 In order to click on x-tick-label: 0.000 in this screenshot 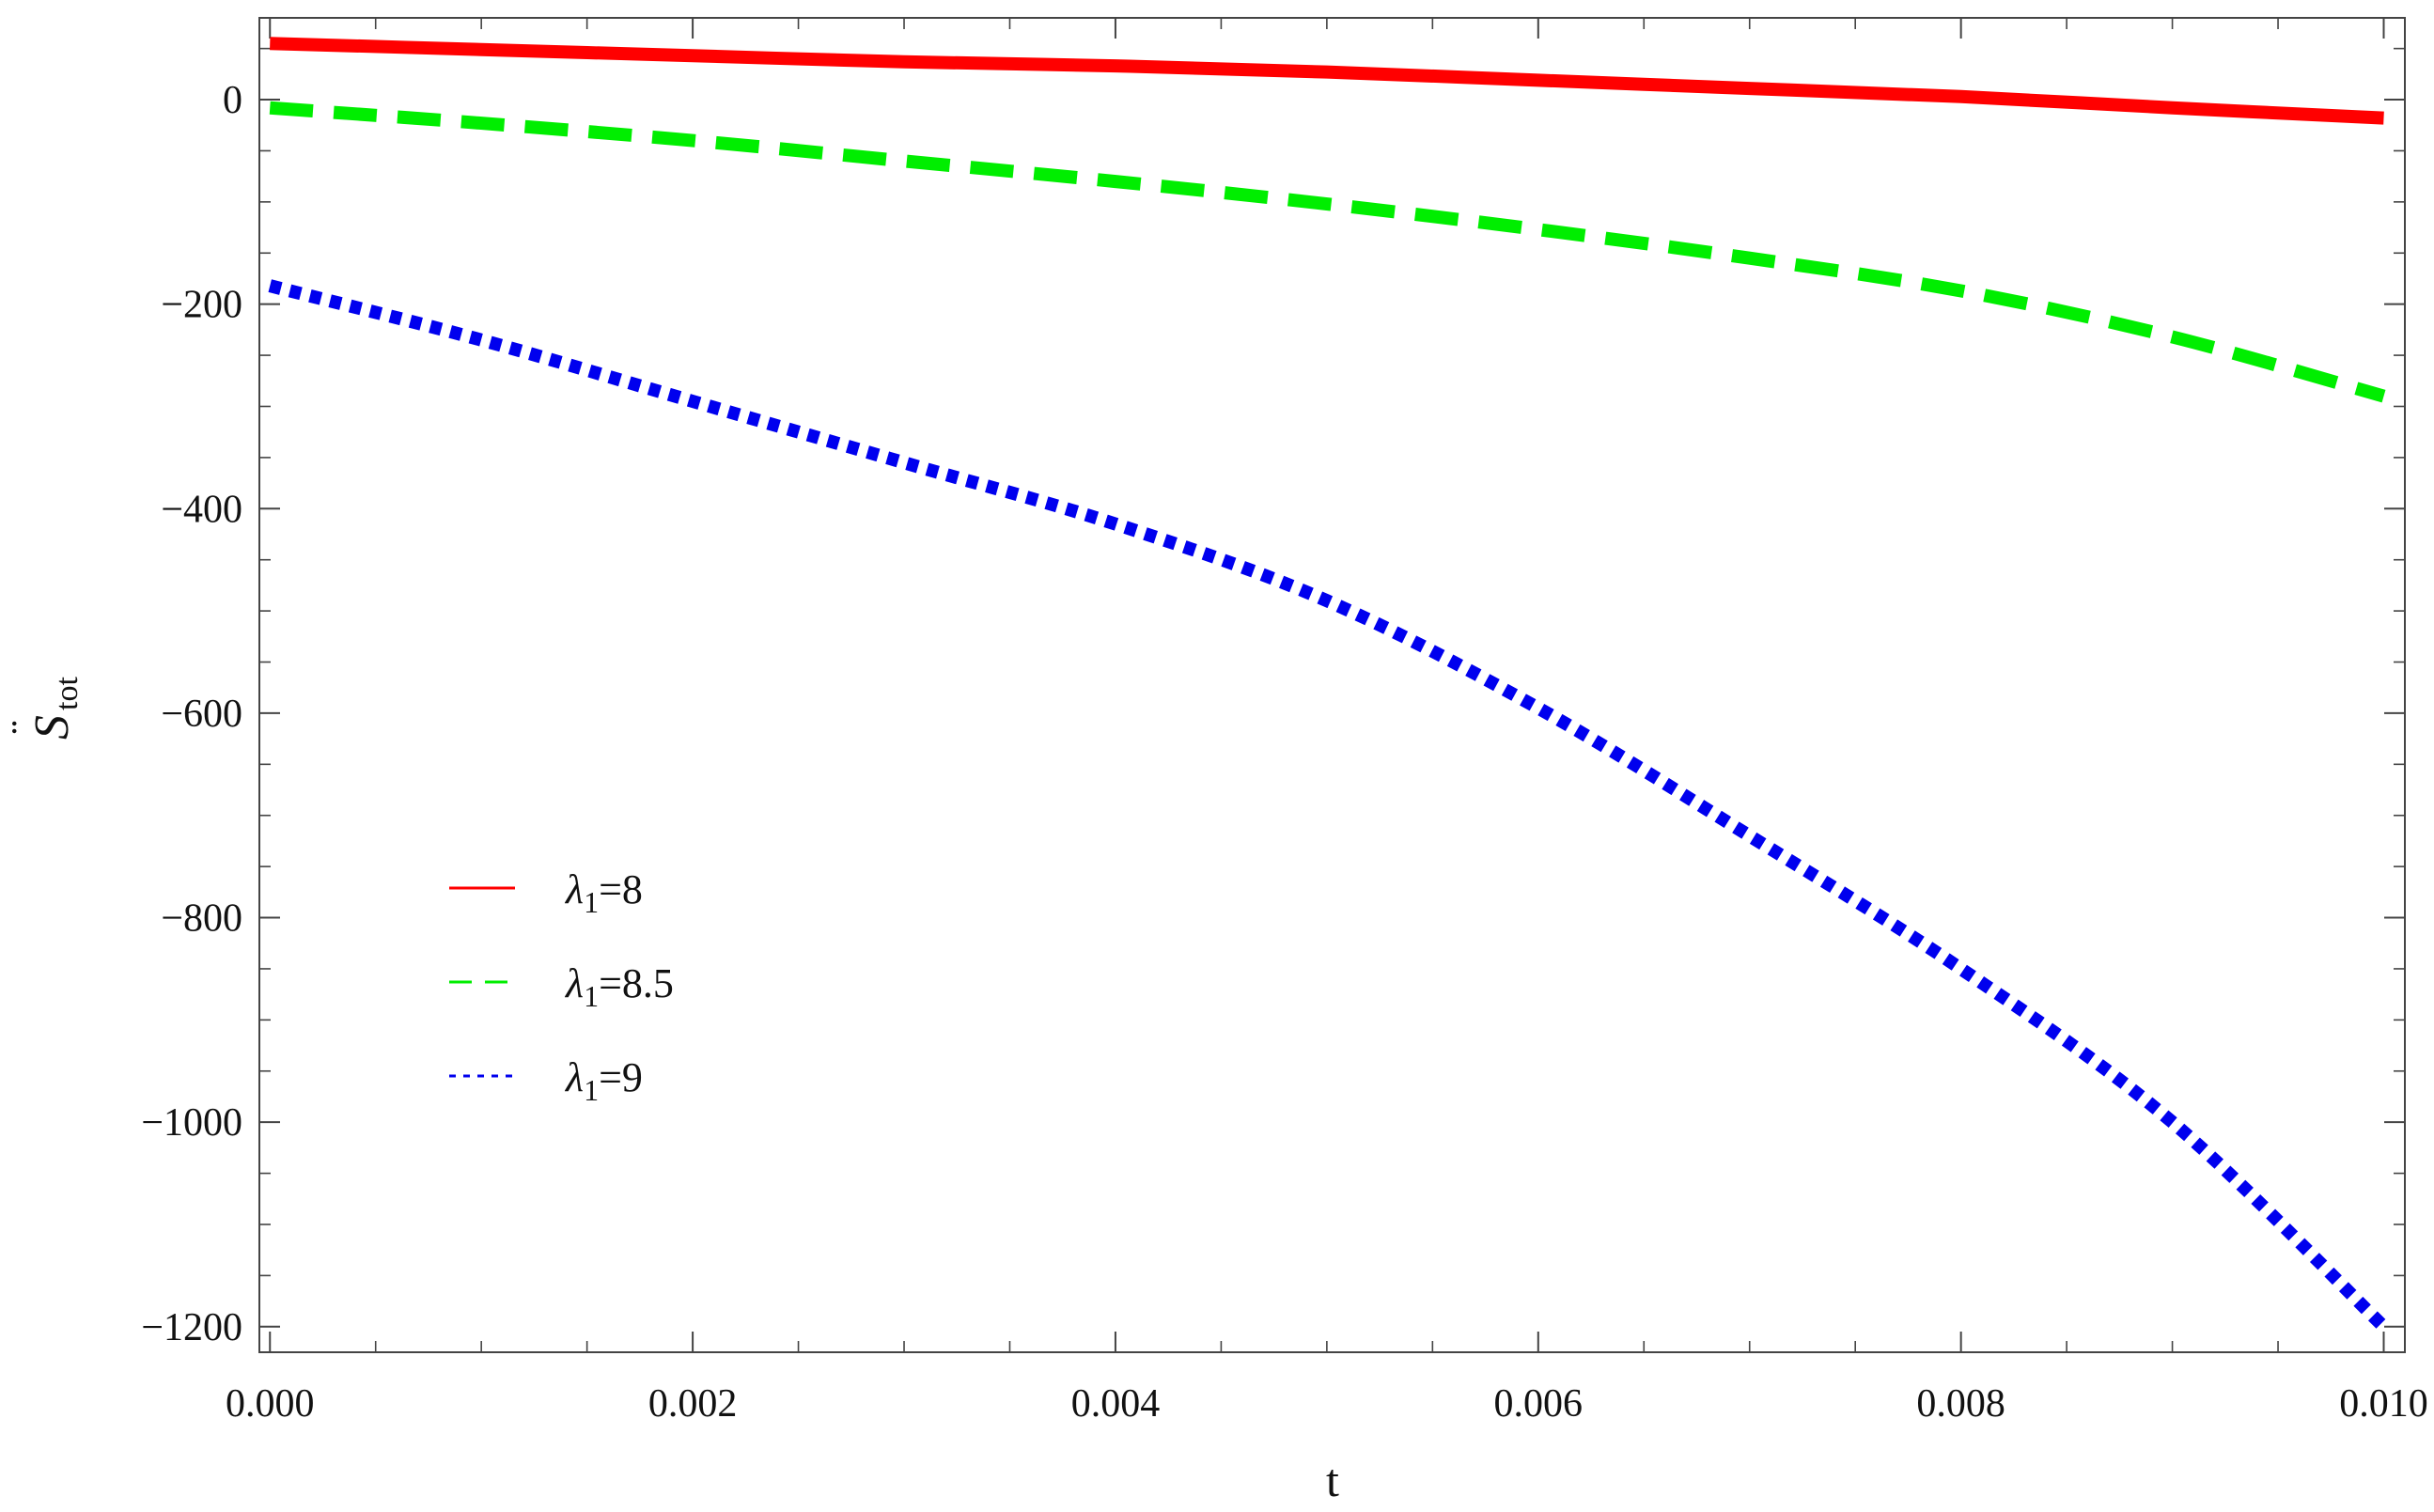, I will do `click(270, 1404)`.